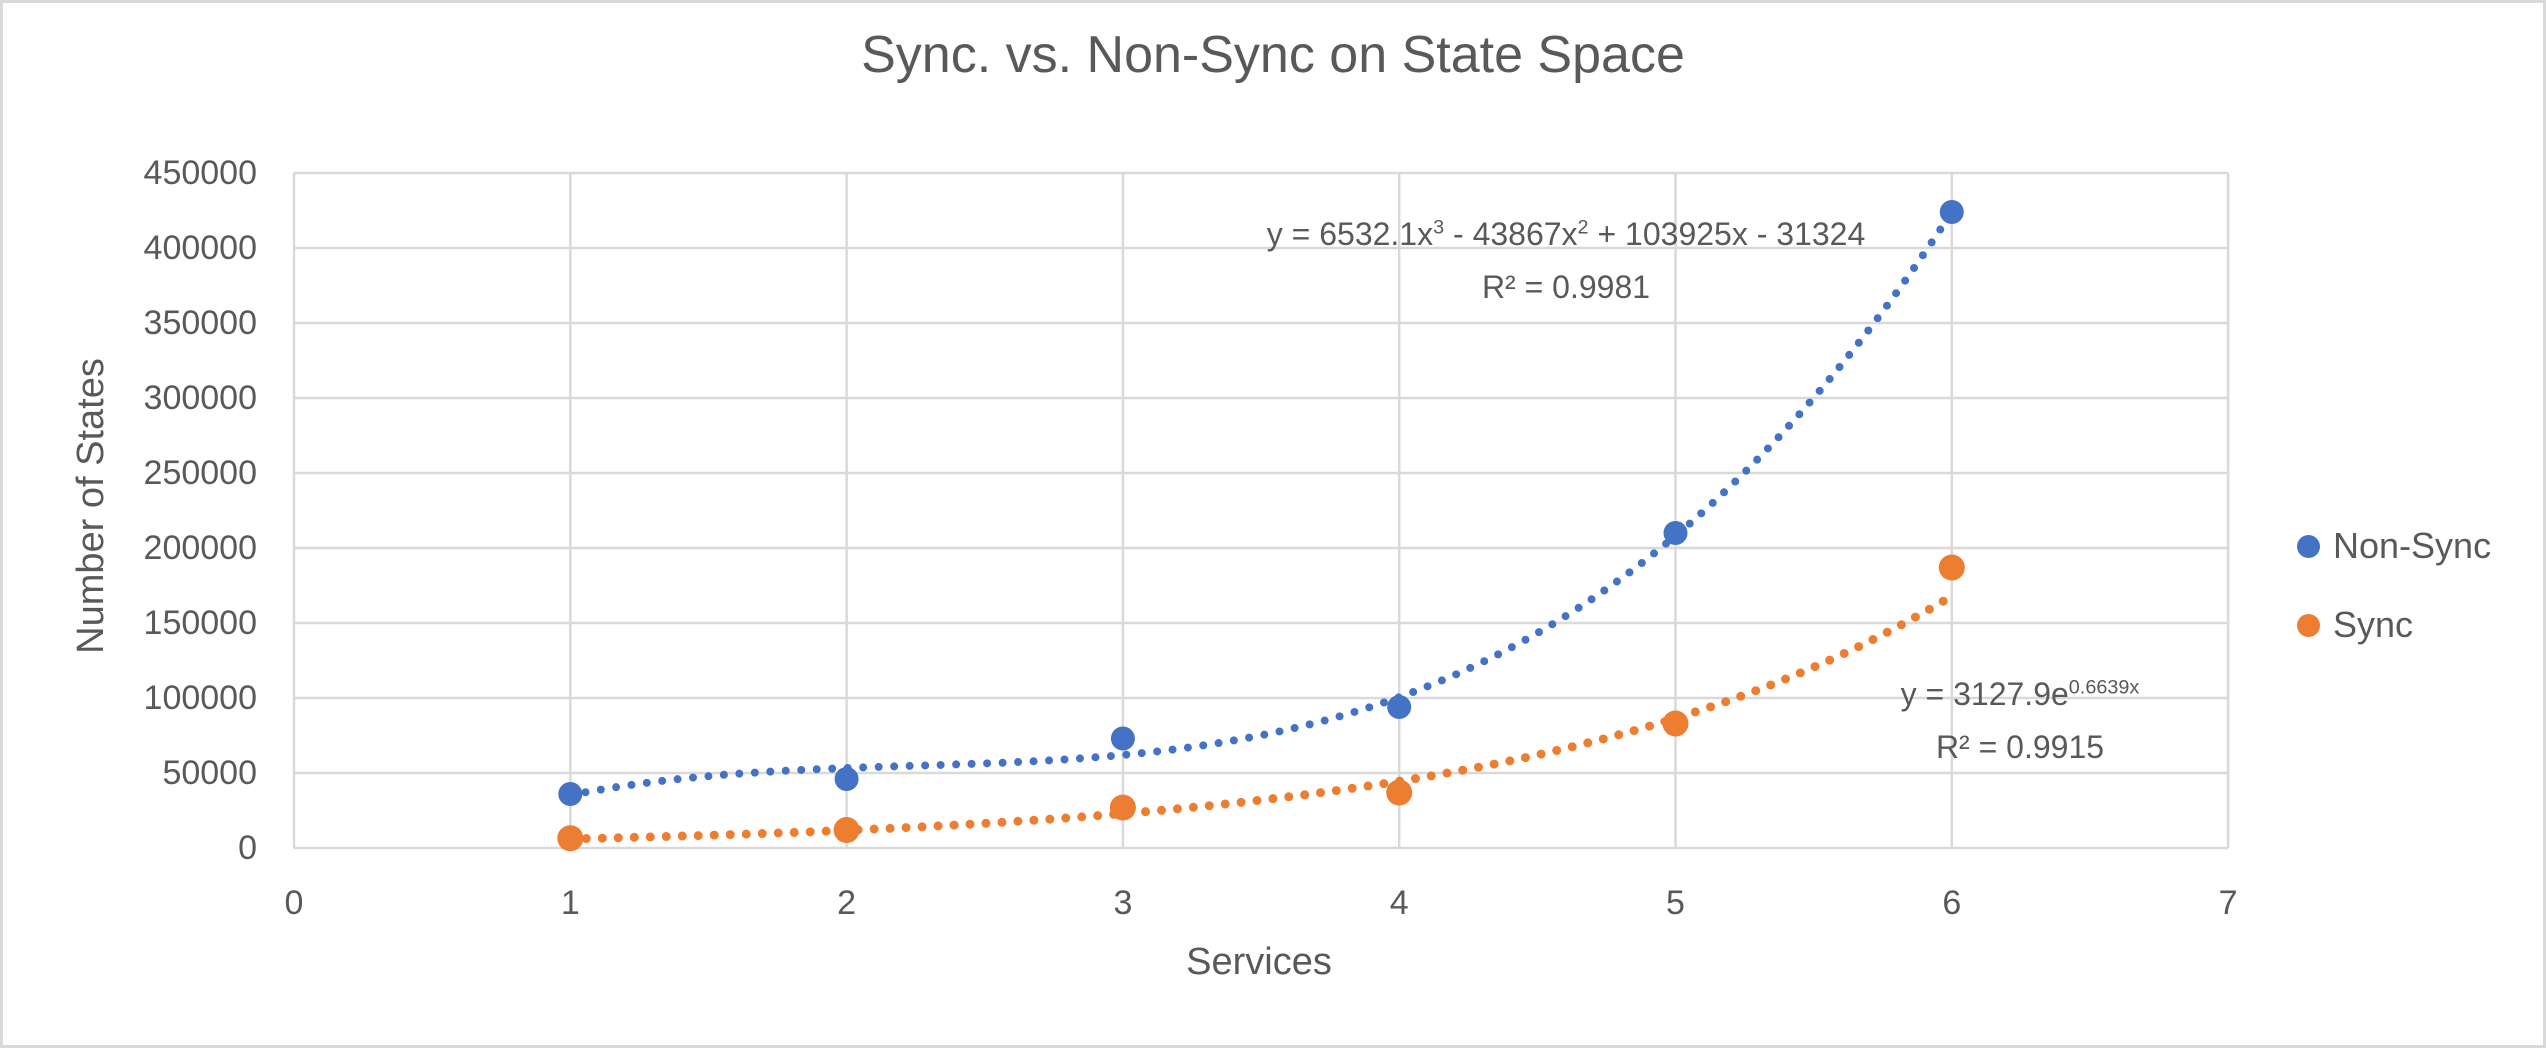 This screenshot has width=2546, height=1048. I want to click on legend-item-sync: Sync, so click(2394, 625).